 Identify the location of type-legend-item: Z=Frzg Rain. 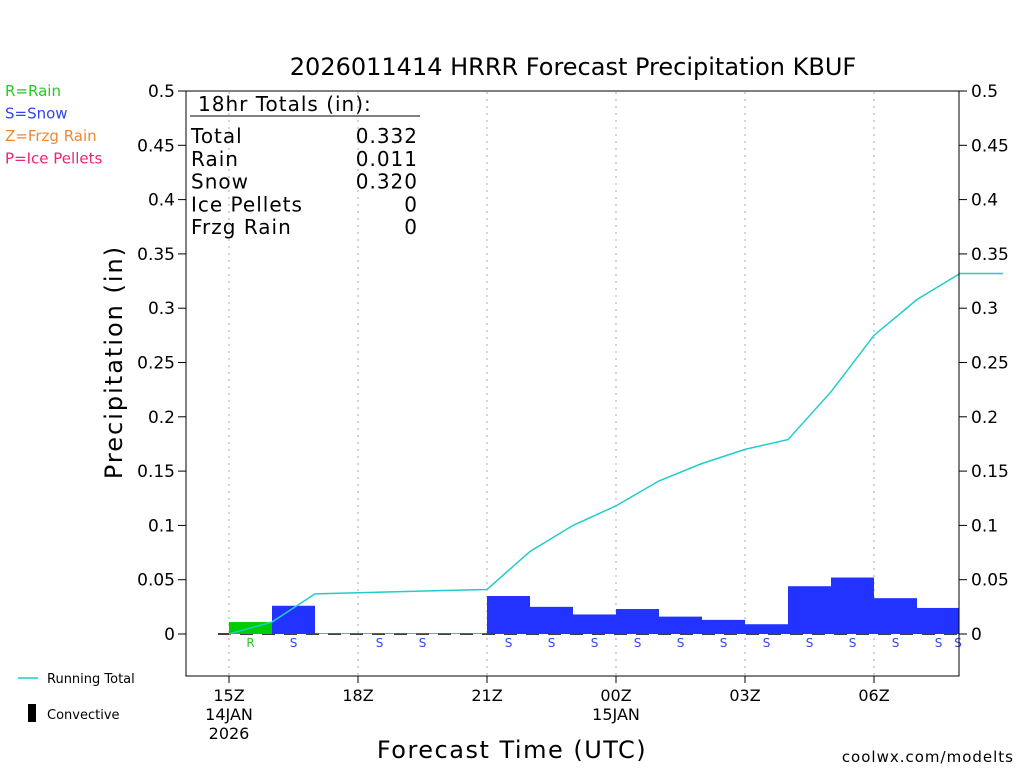
(51, 136).